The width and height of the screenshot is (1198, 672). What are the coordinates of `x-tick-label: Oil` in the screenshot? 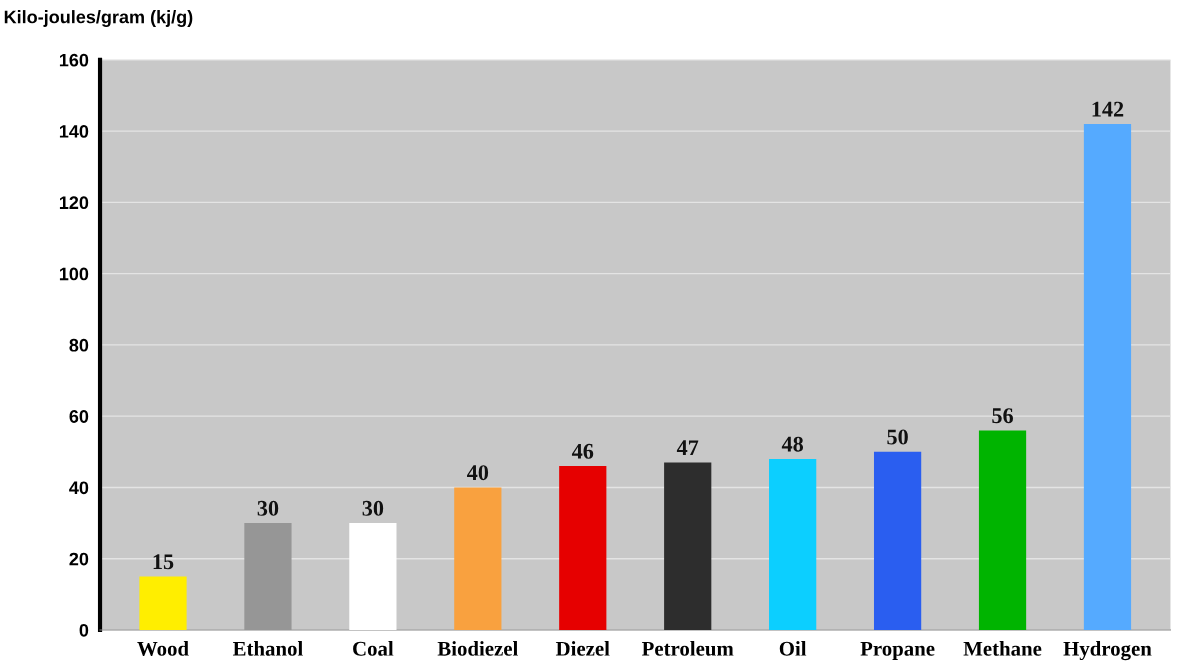 It's located at (793, 648).